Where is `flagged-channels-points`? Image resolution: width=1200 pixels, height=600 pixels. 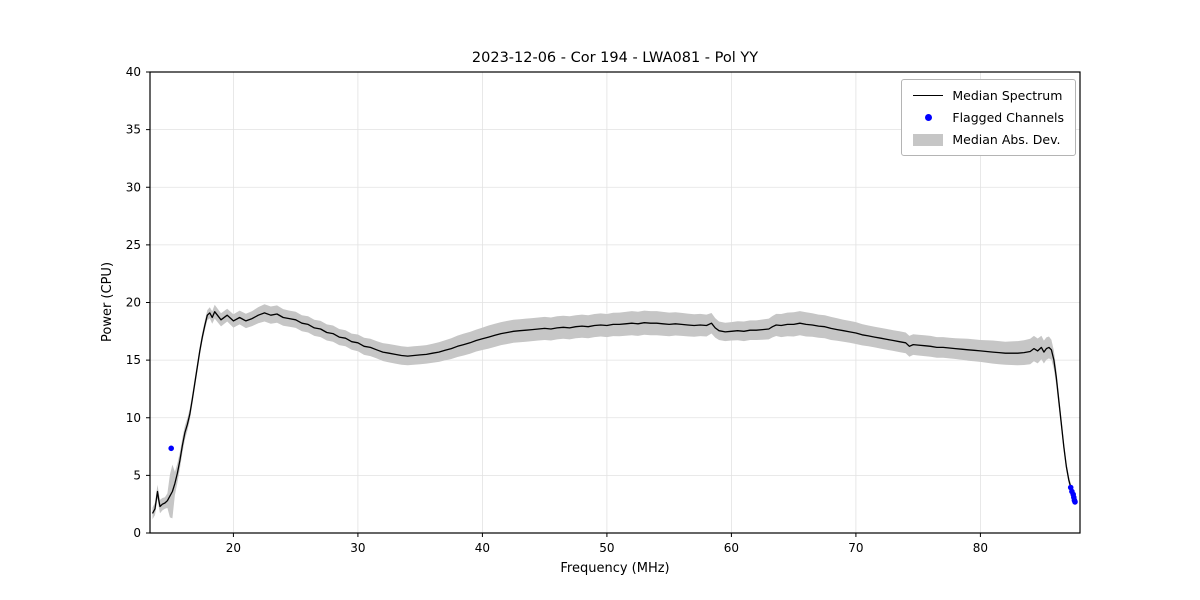
flagged-channels-points is located at coordinates (623, 475).